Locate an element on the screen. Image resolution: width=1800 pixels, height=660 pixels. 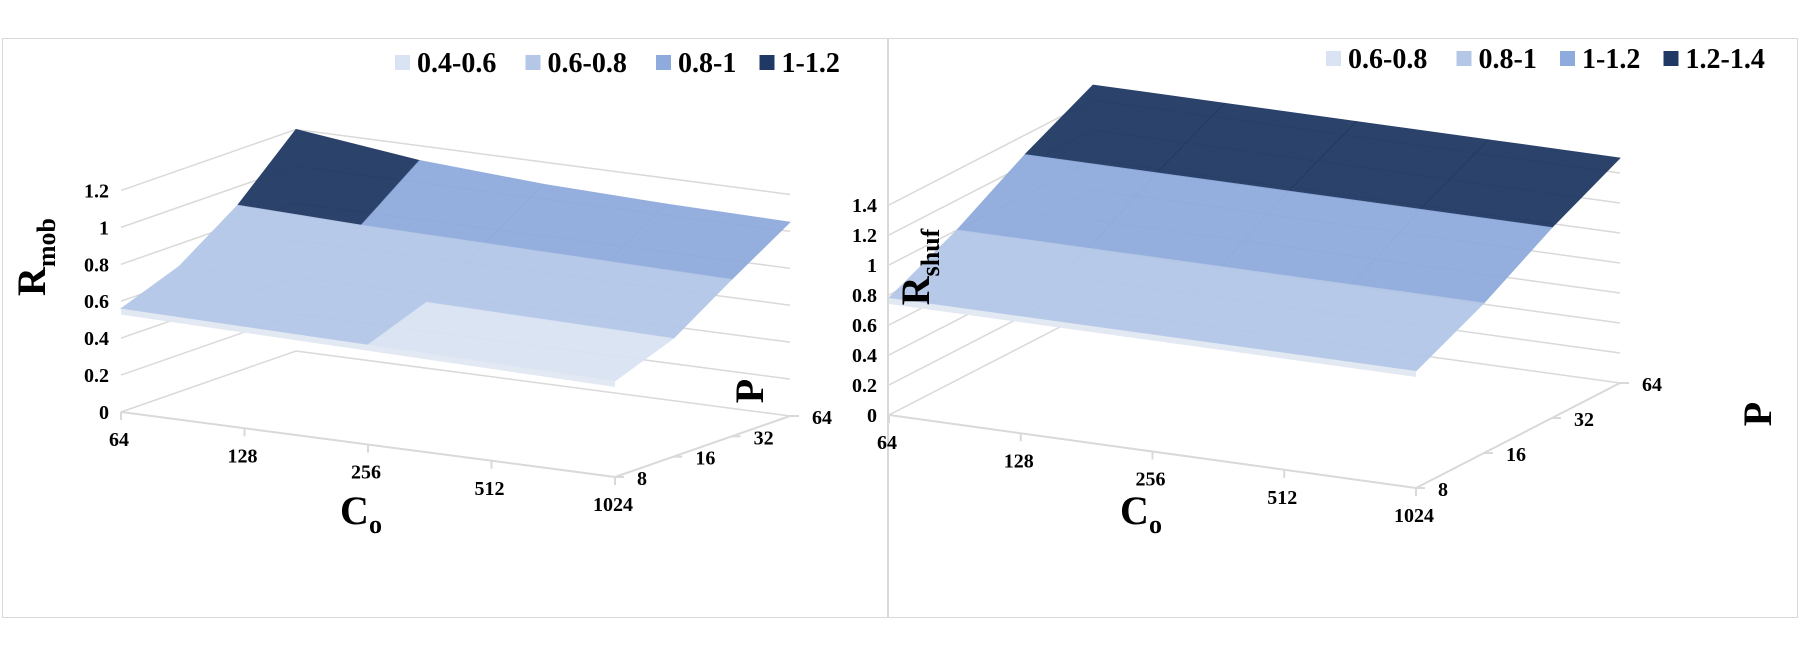
legend: 0.4-0.6 0.6-0.8 0.8-1 1-1.2 is located at coordinates (617, 63).